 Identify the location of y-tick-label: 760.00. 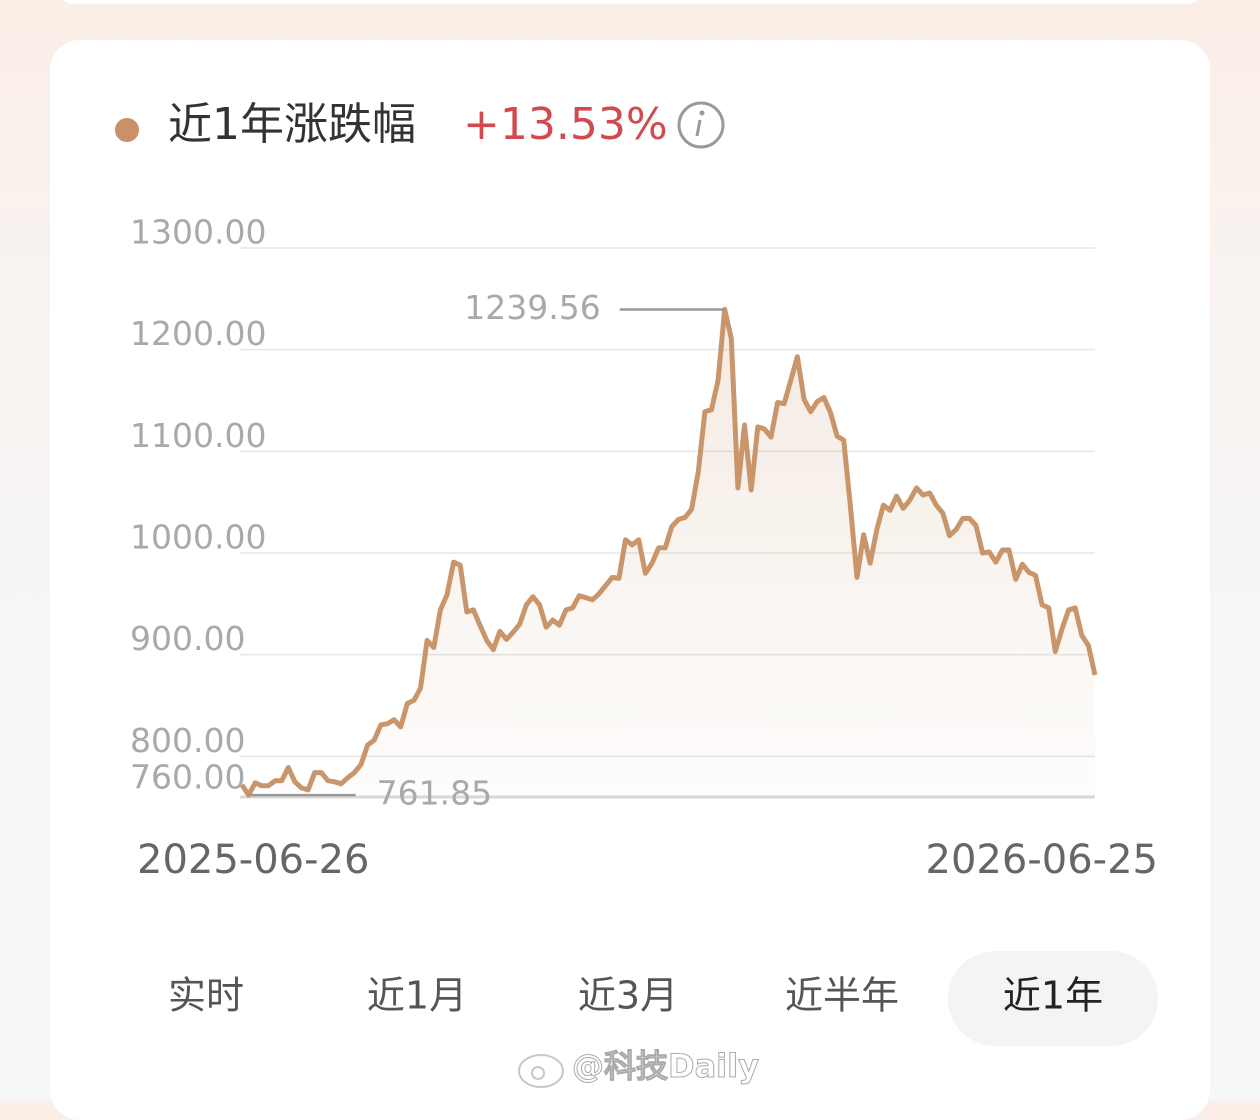
(187, 777).